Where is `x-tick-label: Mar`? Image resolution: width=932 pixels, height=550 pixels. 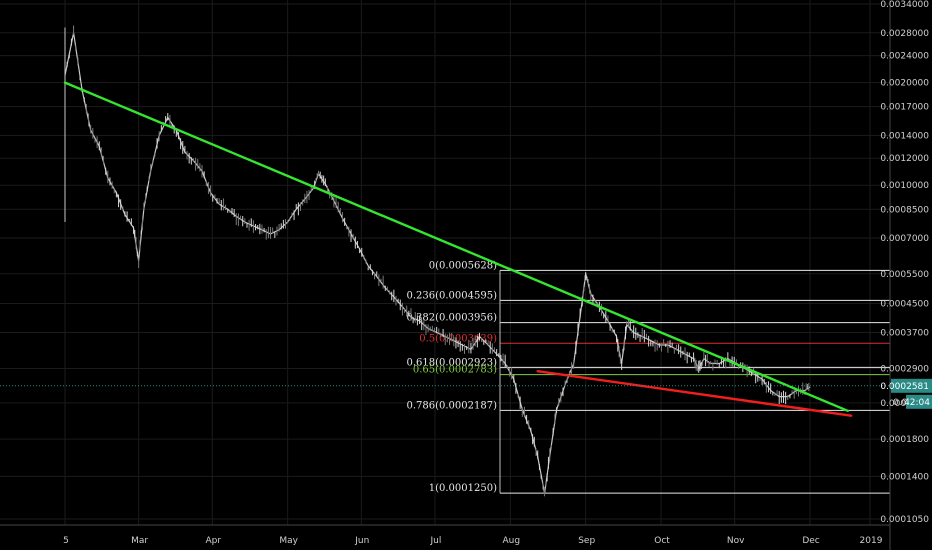
x-tick-label: Mar is located at coordinates (139, 541).